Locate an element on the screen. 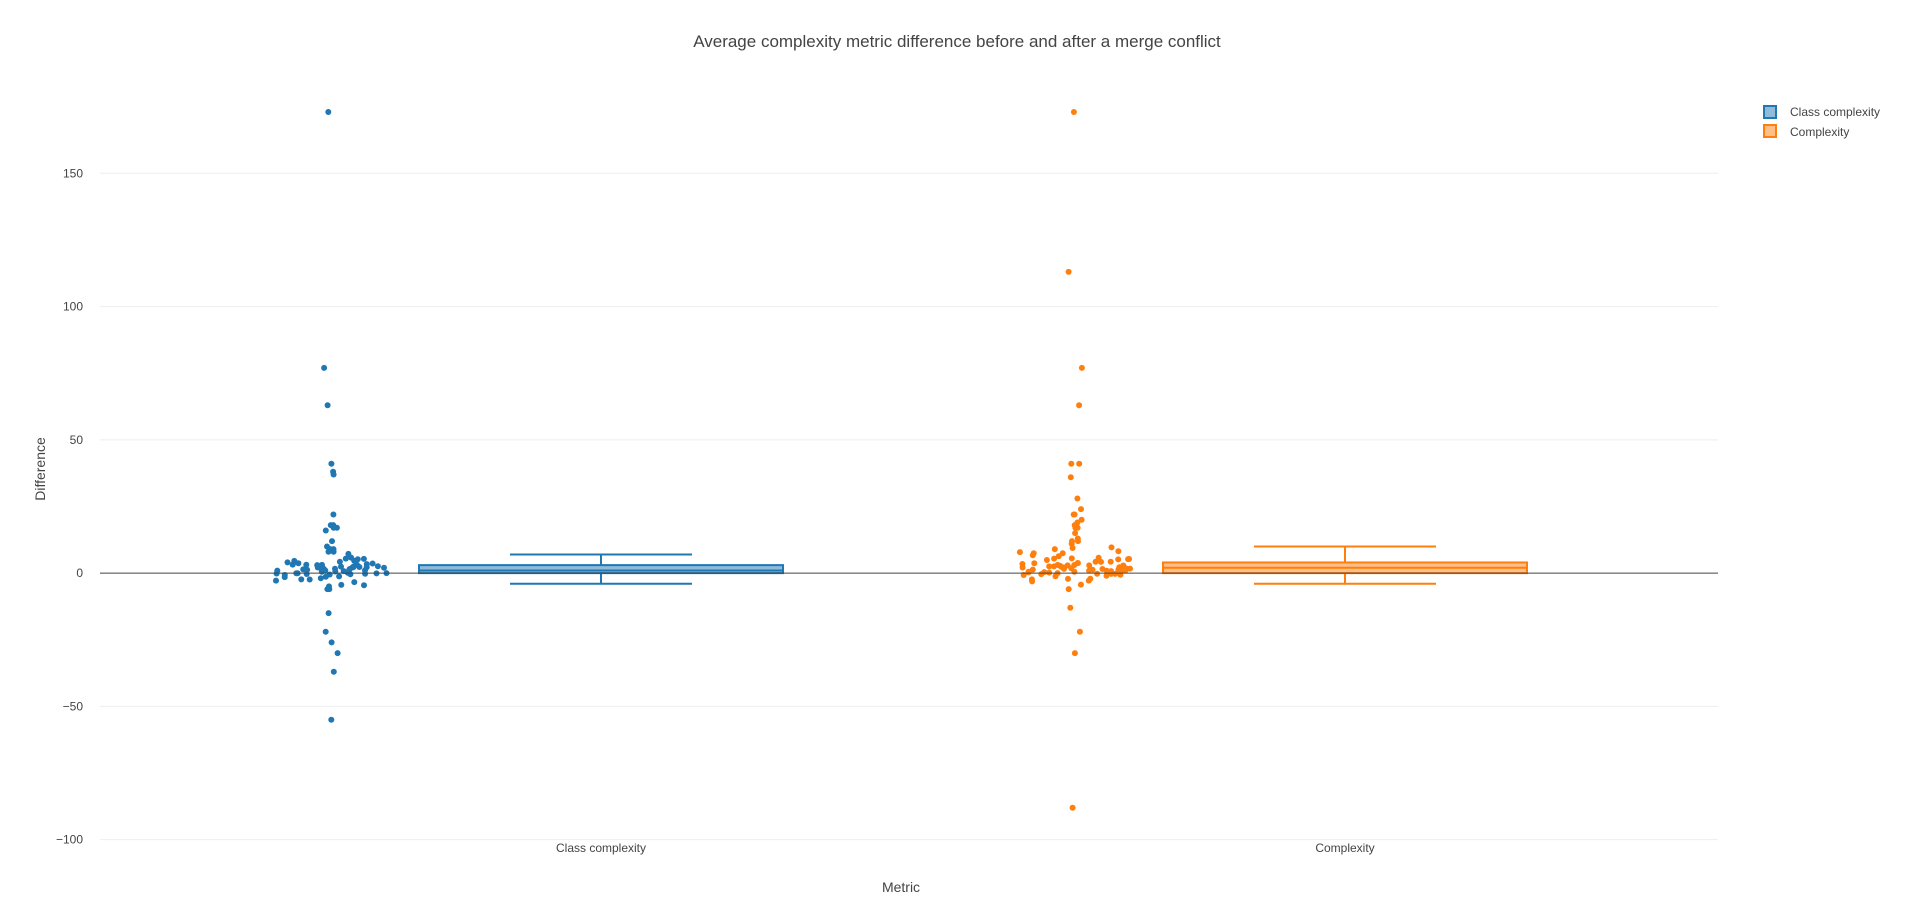 This screenshot has width=1915, height=909. legend-label-class-complexity: Class complexity is located at coordinates (1835, 112).